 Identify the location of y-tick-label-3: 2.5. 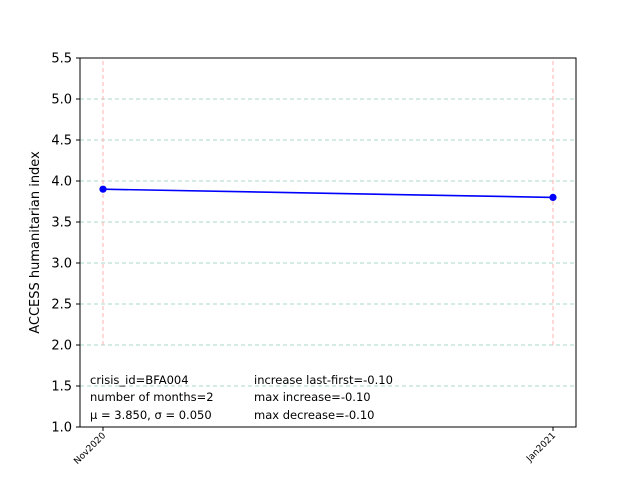
(61, 305).